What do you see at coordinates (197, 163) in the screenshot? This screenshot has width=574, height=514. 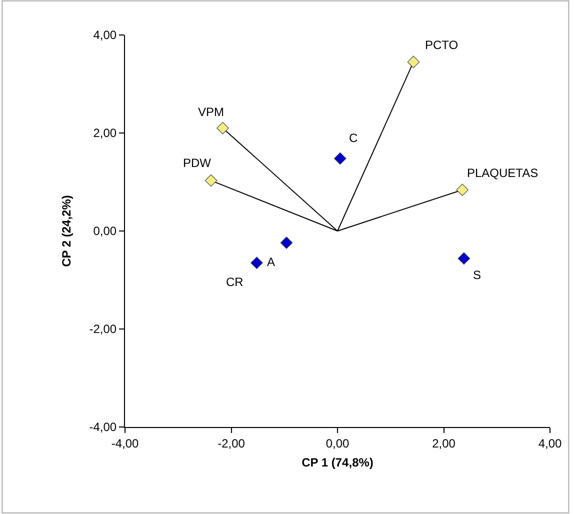 I see `annotation: PDW` at bounding box center [197, 163].